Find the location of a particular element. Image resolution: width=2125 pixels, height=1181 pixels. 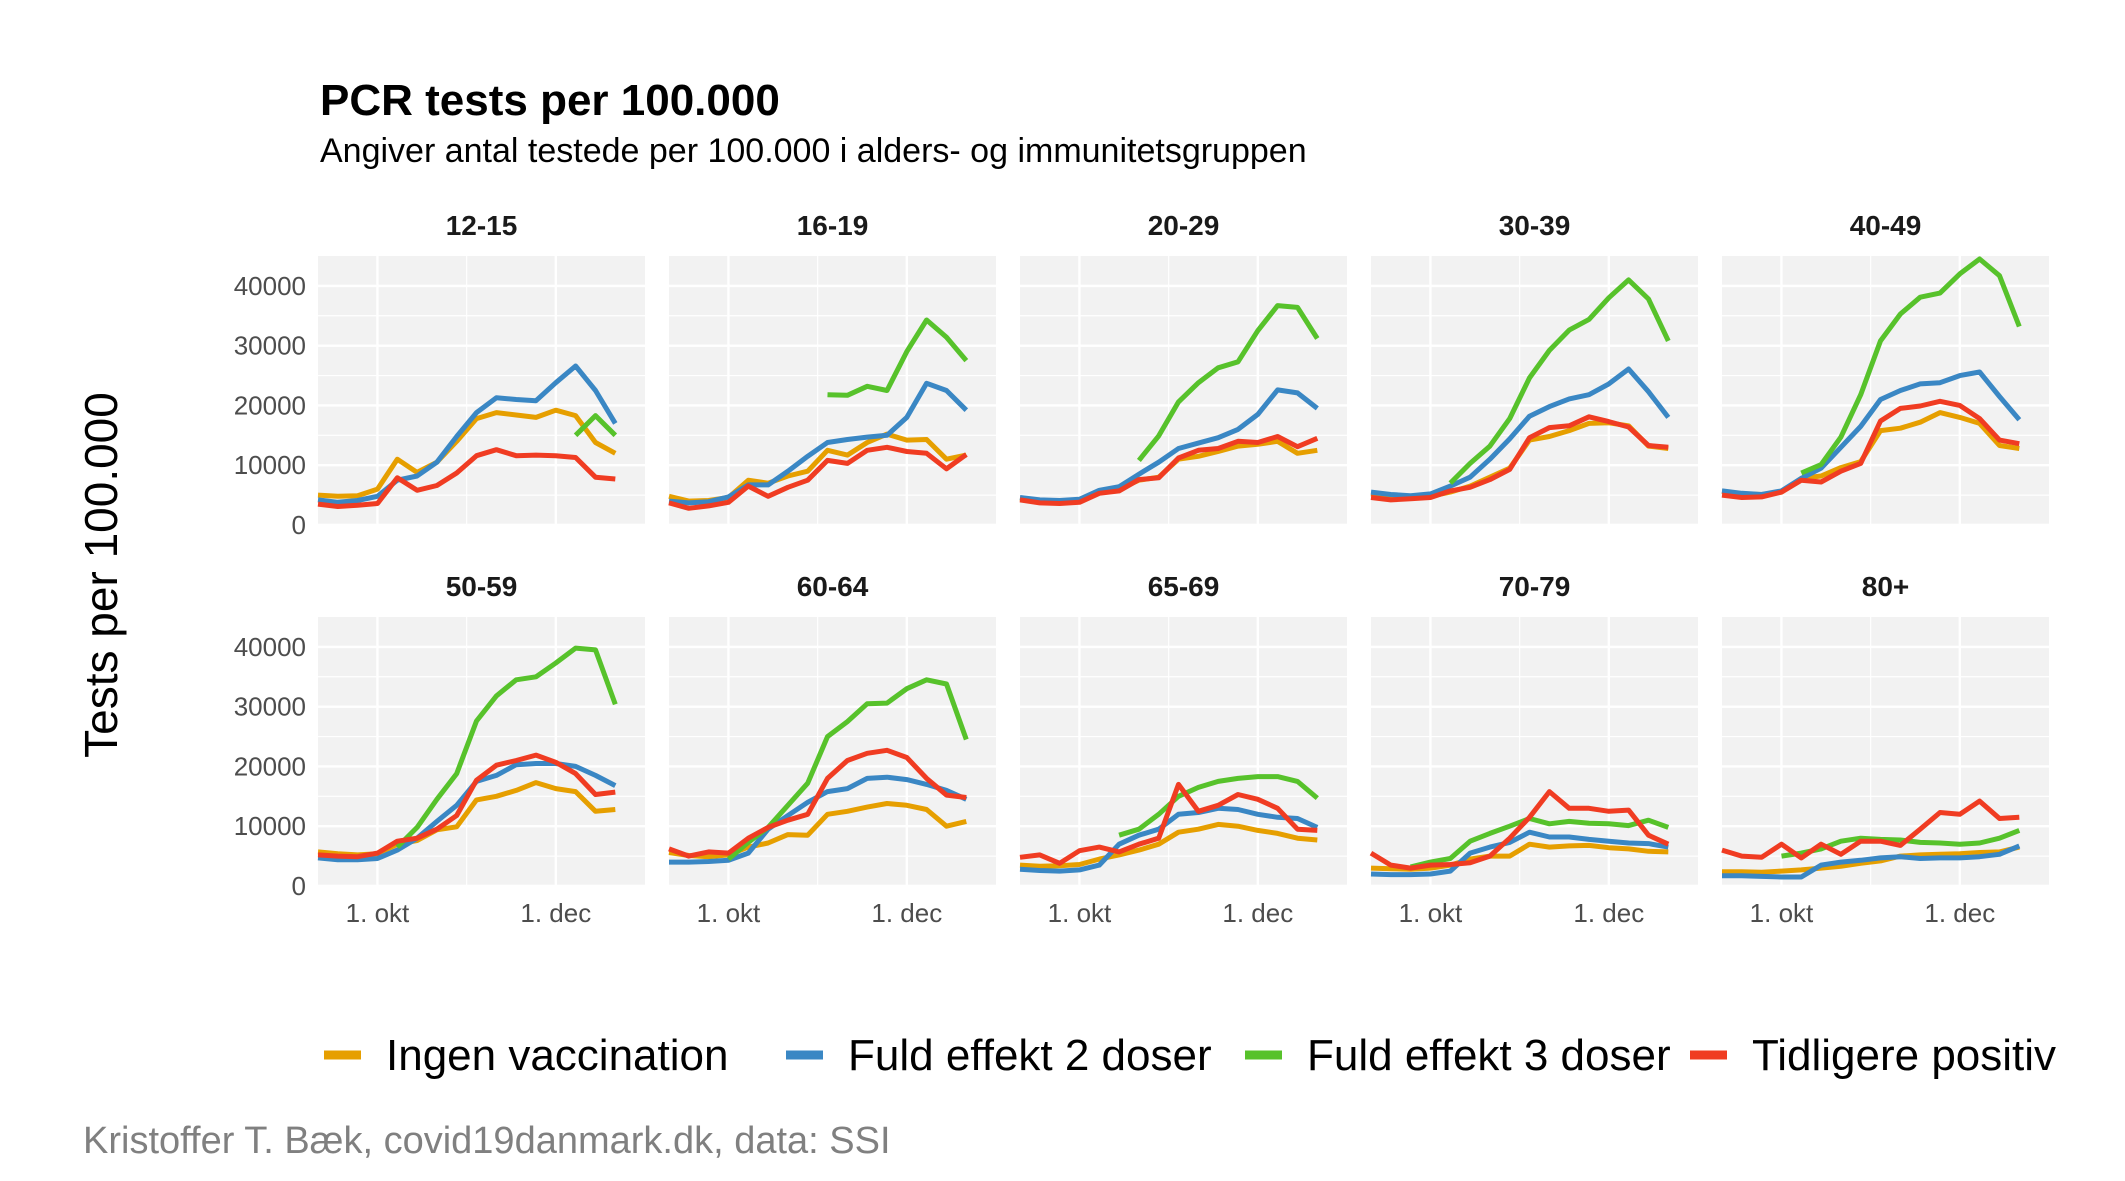

facet-panel-50-59: 50-59 0 10000 20000 30000 40000 1. okt 1. dec is located at coordinates (439, 749).